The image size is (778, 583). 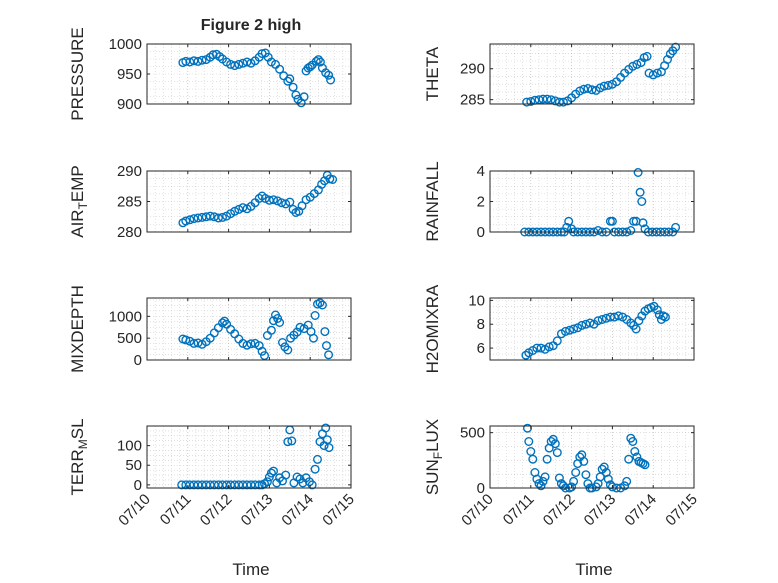 What do you see at coordinates (133, 465) in the screenshot?
I see `y-tick-label: 50` at bounding box center [133, 465].